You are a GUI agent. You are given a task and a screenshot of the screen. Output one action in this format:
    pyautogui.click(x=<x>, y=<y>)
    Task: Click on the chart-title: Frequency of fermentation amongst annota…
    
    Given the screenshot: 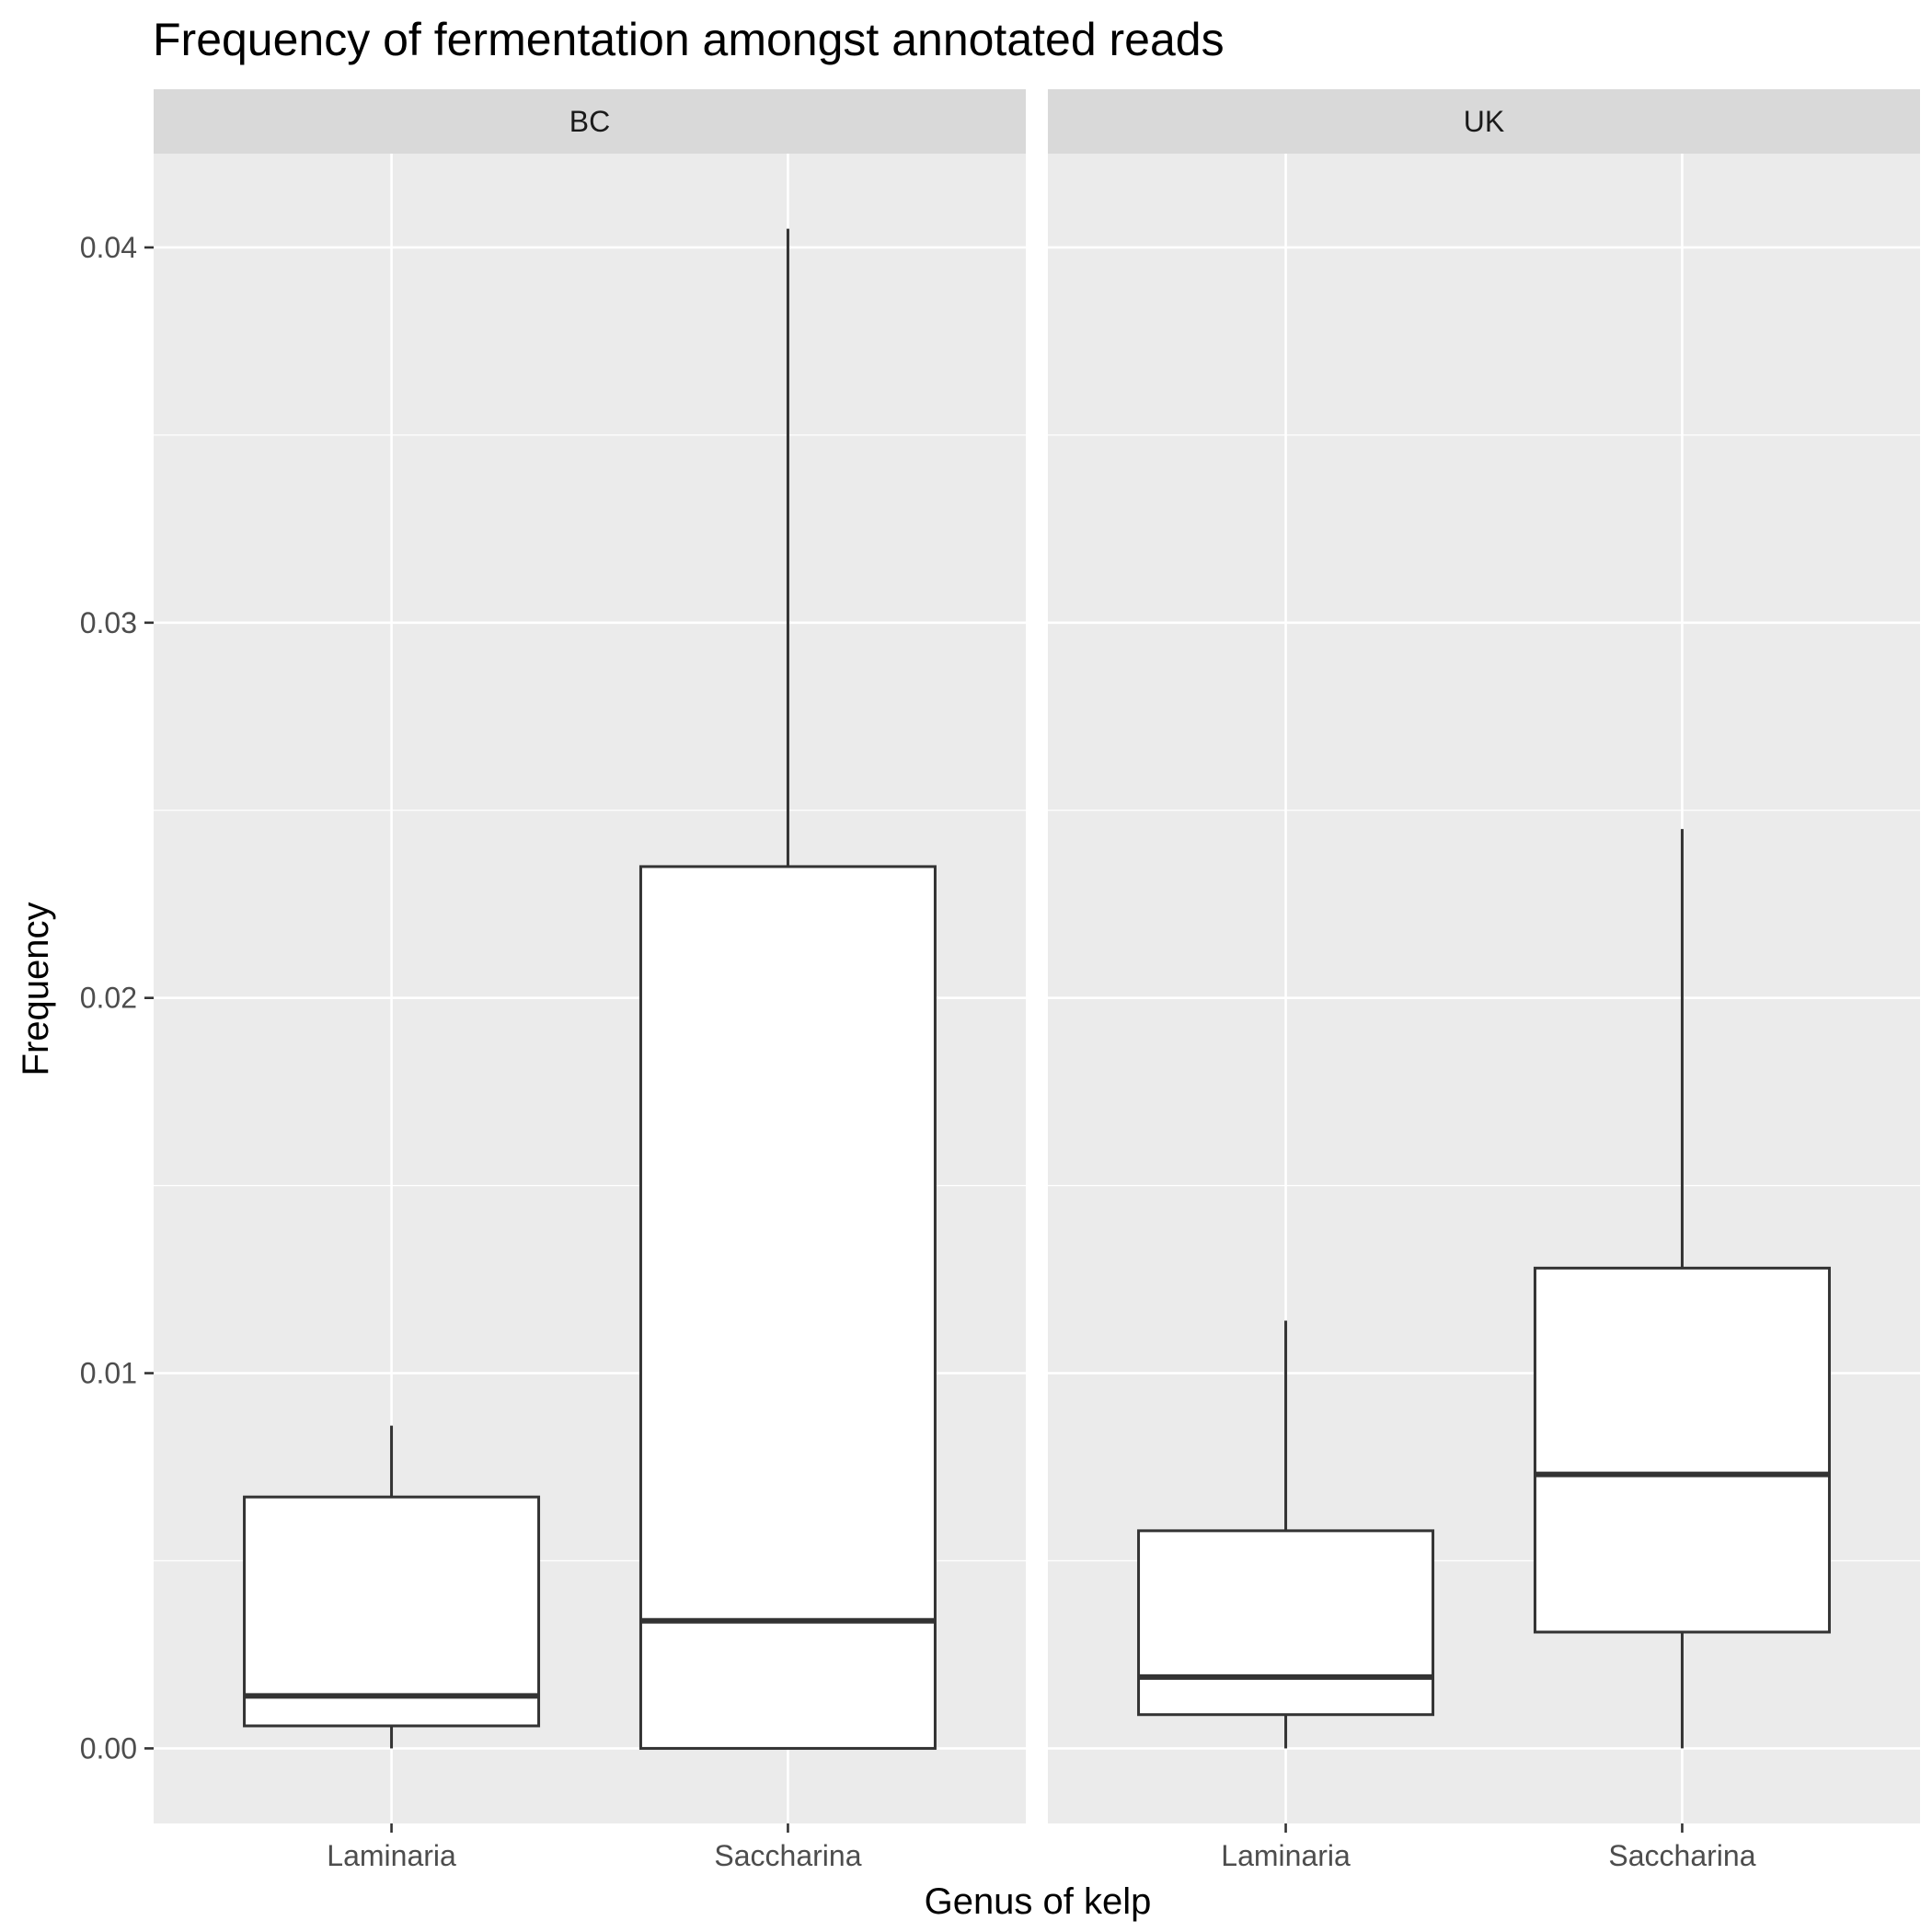 What is the action you would take?
    pyautogui.click(x=689, y=39)
    